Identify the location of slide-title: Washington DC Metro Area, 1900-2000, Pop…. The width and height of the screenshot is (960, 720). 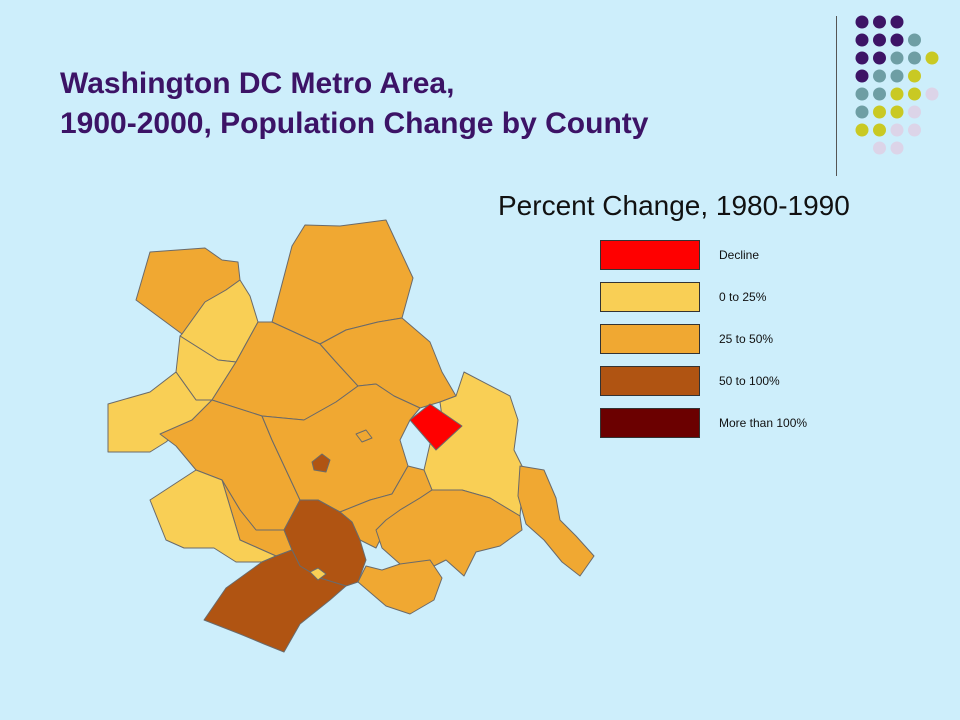
(354, 104).